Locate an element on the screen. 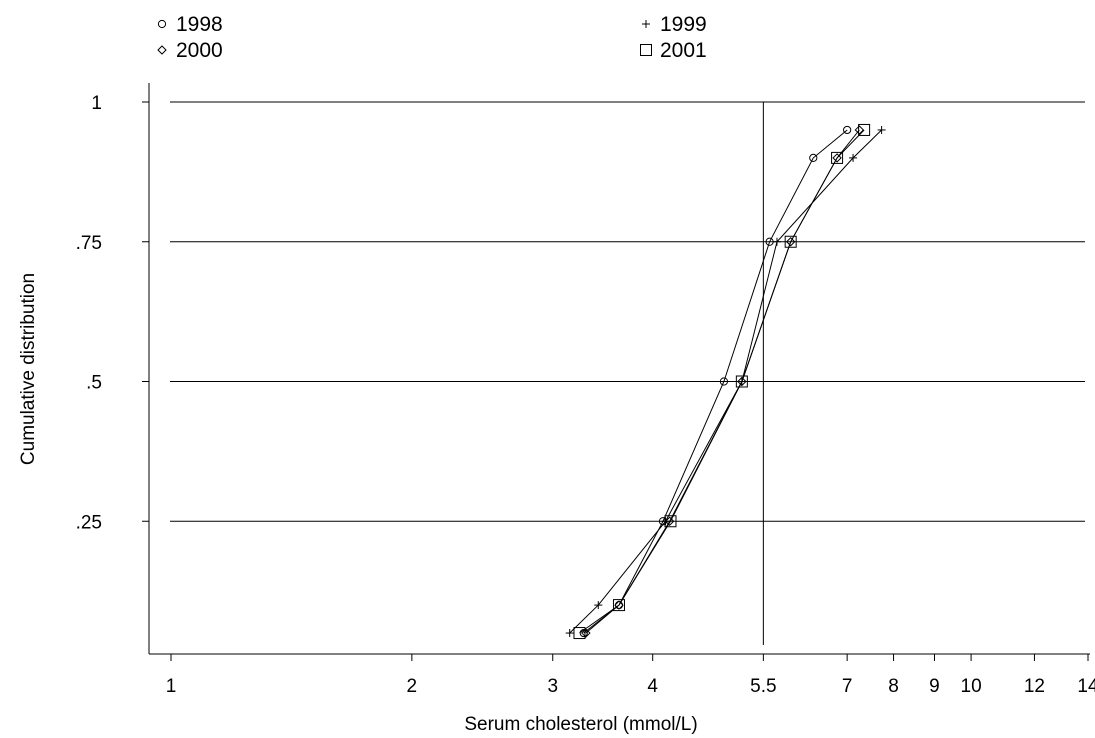  x-tick-label: 12 is located at coordinates (1034, 686).